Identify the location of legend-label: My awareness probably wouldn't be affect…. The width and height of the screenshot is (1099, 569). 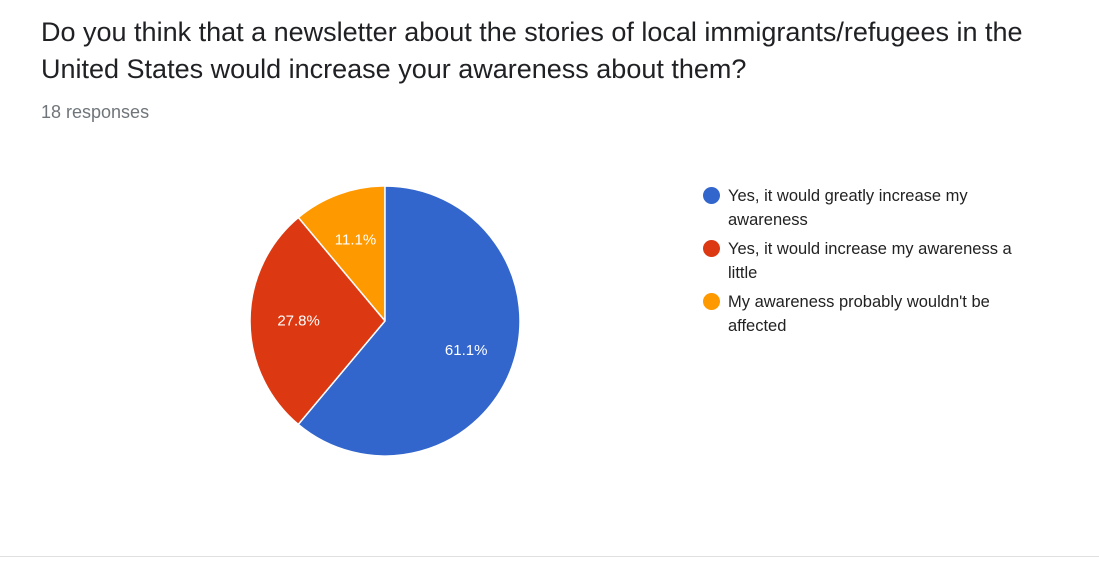
(859, 314).